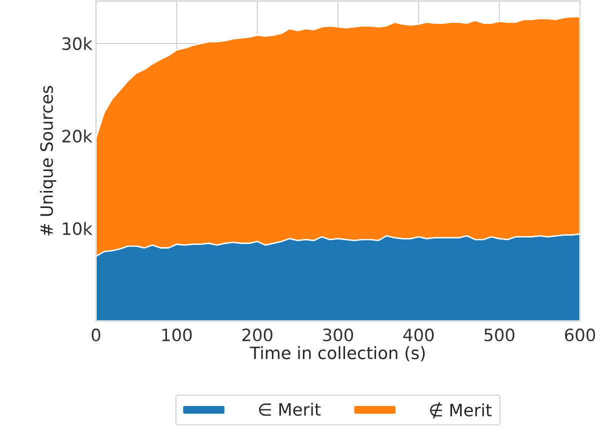 The image size is (601, 442). Describe the element at coordinates (338, 335) in the screenshot. I see `x-tick-label: 300` at that location.